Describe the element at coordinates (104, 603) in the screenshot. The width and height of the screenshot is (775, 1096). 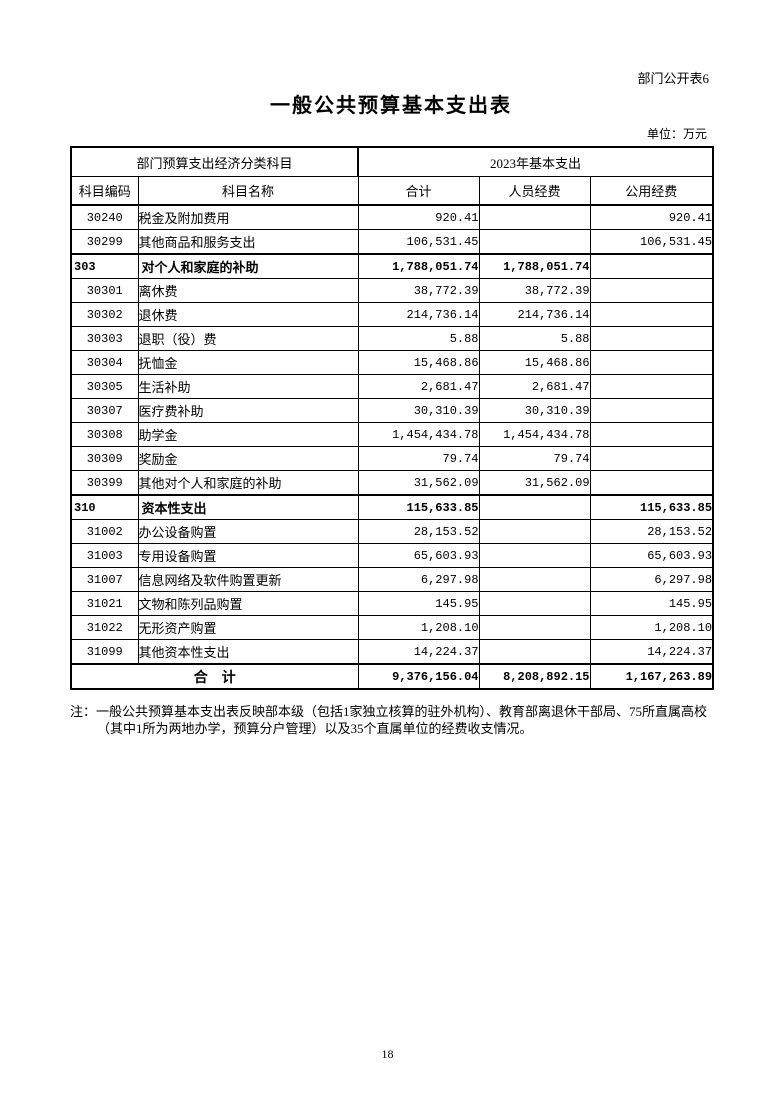
I see `cell-code: 31021` at that location.